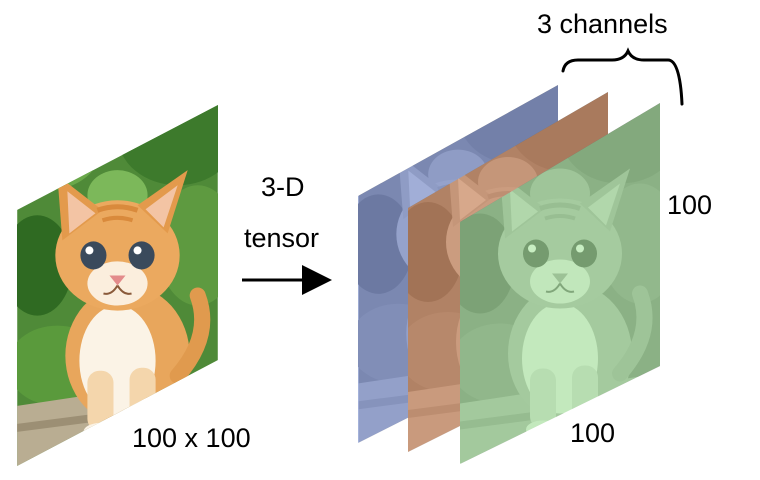 The height and width of the screenshot is (480, 760). What do you see at coordinates (602, 24) in the screenshot?
I see `channels-label: 3 channels` at bounding box center [602, 24].